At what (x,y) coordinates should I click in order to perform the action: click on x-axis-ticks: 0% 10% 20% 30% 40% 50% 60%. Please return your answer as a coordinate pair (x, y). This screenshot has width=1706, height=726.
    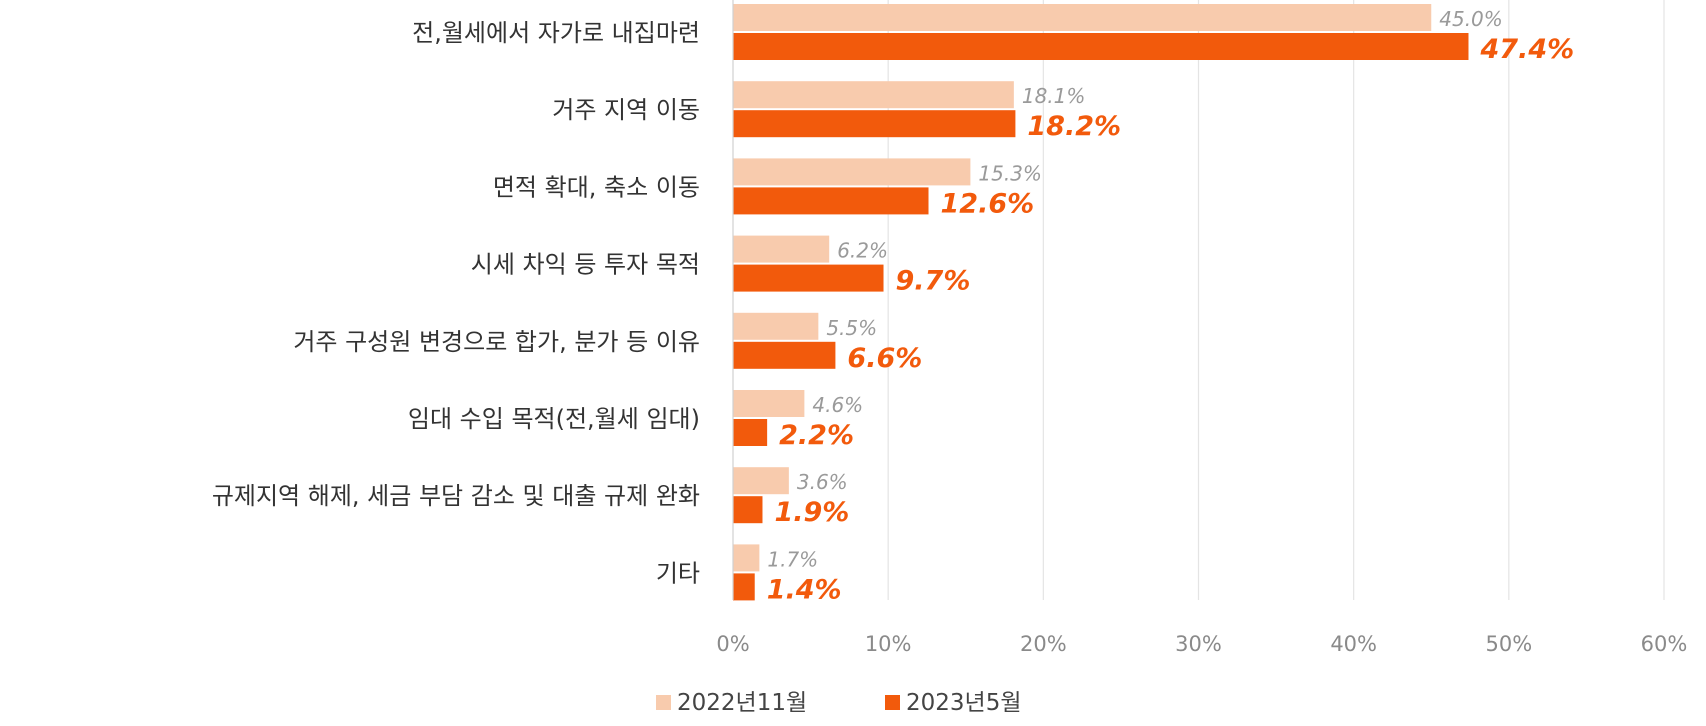
    Looking at the image, I should click on (1201, 644).